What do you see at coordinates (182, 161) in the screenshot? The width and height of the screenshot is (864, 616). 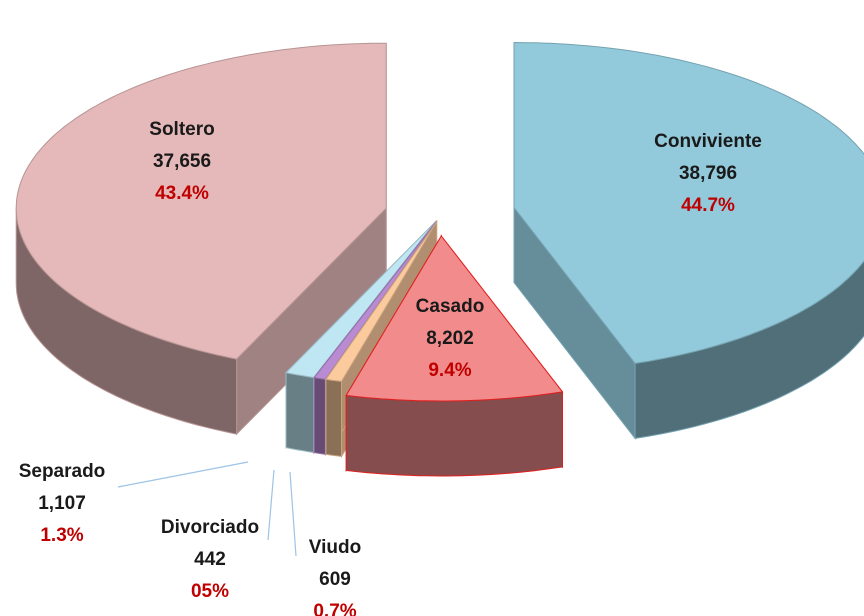 I see `value-label: 37,656` at bounding box center [182, 161].